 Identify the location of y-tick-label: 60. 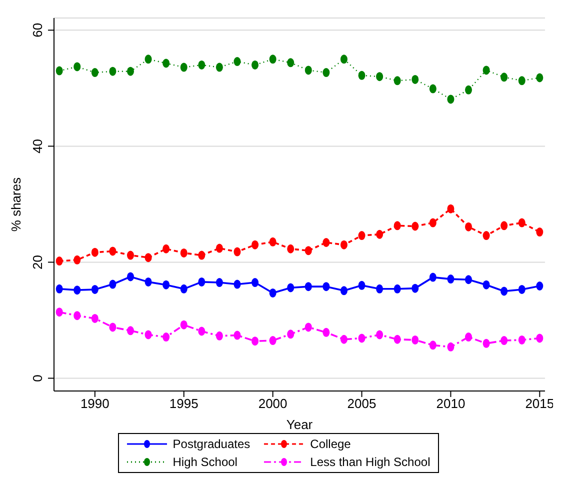
(37, 30).